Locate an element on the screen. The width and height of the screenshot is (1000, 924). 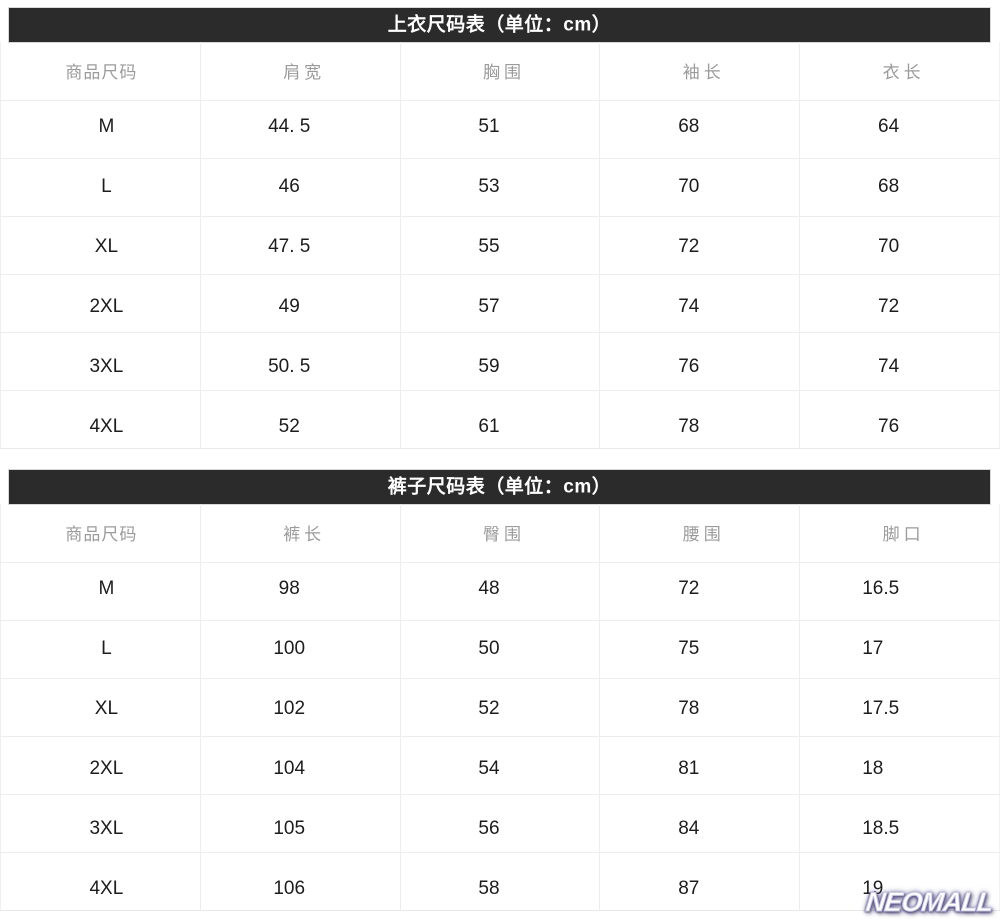
column-header-length-label: 衣长 is located at coordinates (903, 73).